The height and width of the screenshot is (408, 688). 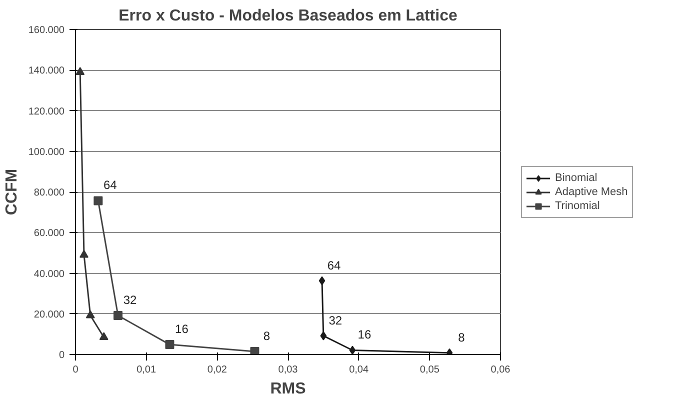 I want to click on chart-title: Erro x Custo - Modelos Baseados em Lattice, so click(x=288, y=16).